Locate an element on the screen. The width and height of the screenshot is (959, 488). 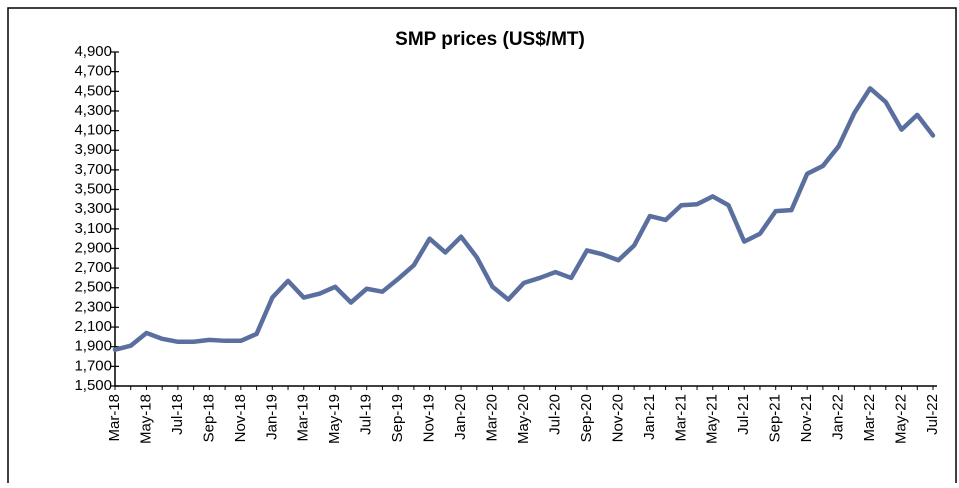
x-tick-label: Jan-19 is located at coordinates (271, 417).